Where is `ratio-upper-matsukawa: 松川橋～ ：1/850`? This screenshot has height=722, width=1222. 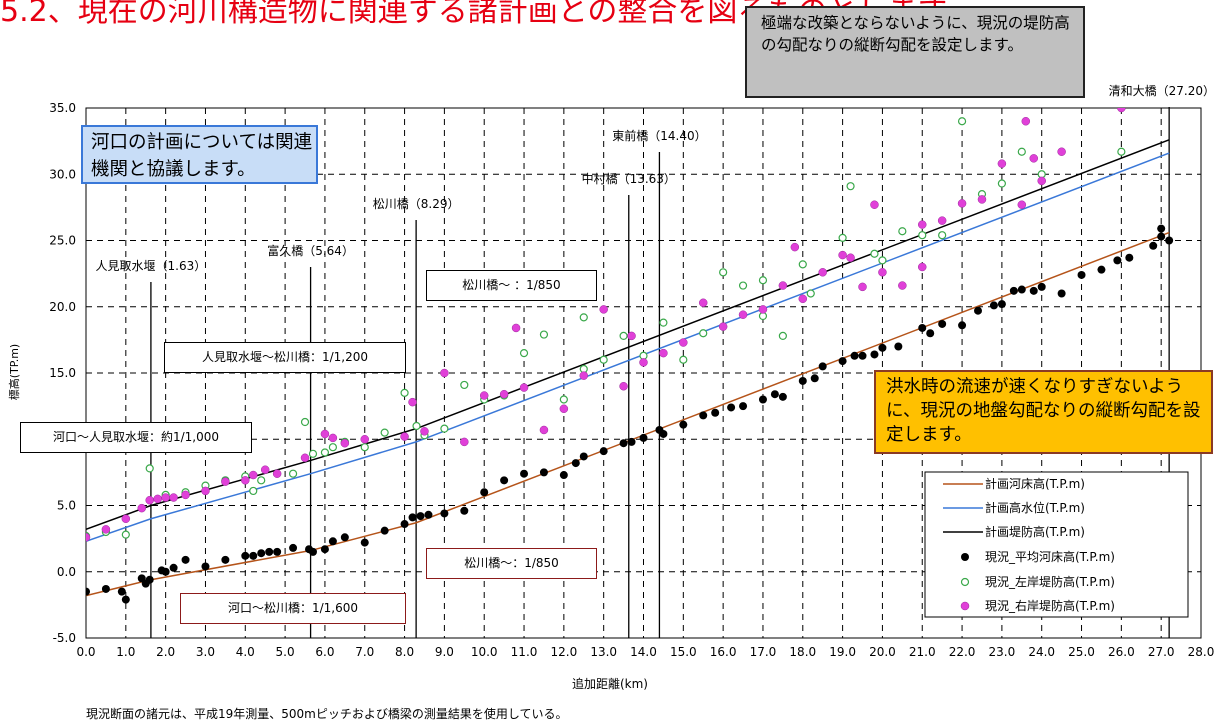 ratio-upper-matsukawa: 松川橋～ ：1/850 is located at coordinates (511, 285).